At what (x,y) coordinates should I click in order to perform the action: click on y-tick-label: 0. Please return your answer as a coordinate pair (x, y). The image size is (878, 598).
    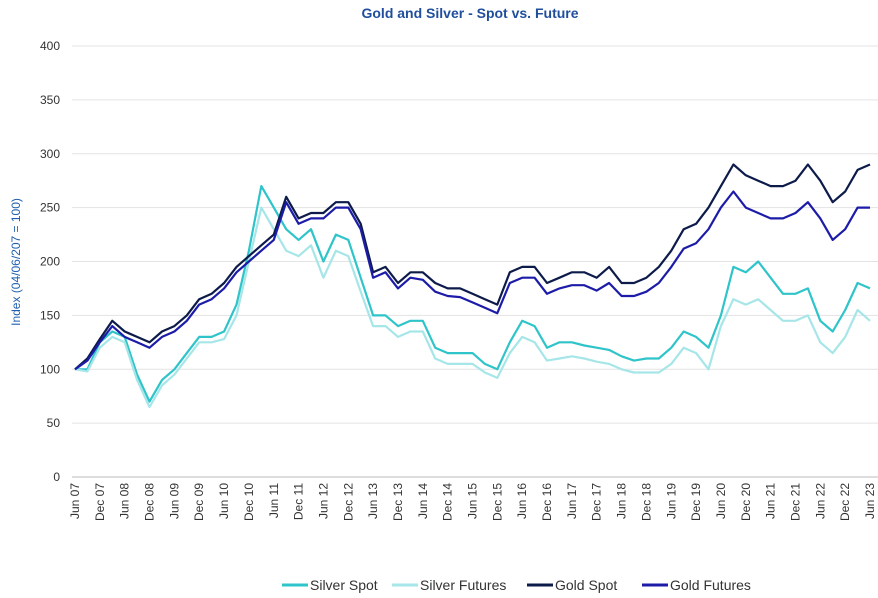
    Looking at the image, I should click on (56, 477).